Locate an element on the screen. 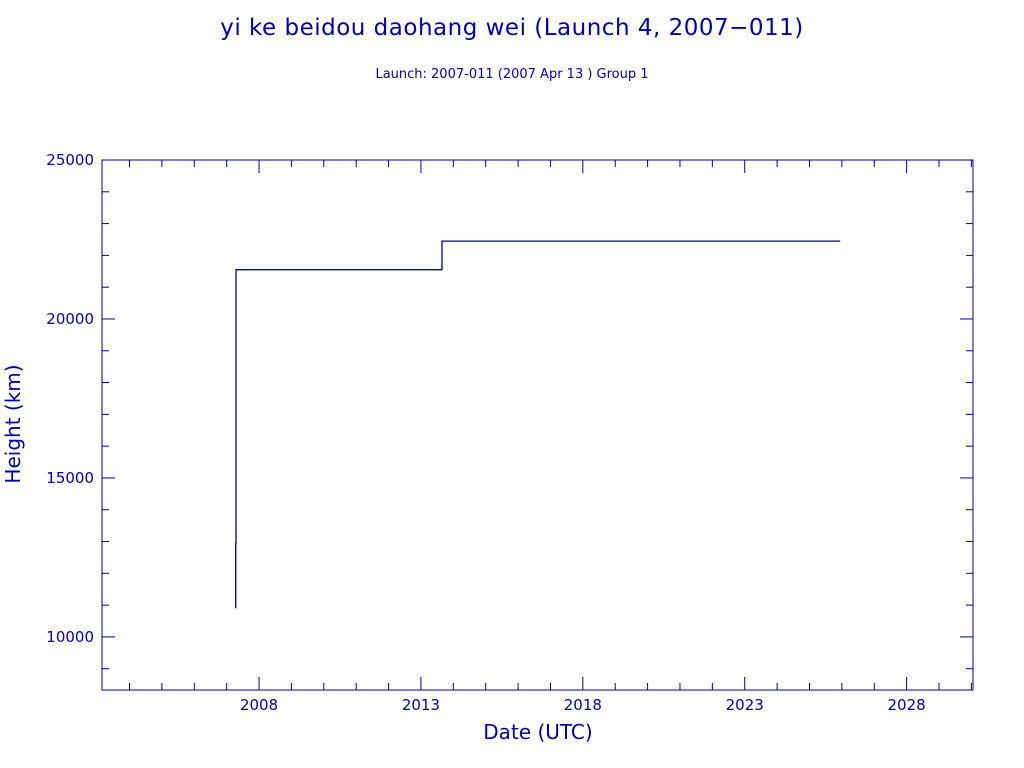  y-tick-label: 10000 is located at coordinates (70, 637).